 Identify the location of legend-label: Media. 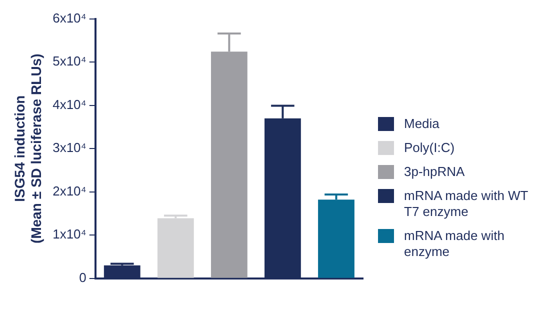
(422, 124).